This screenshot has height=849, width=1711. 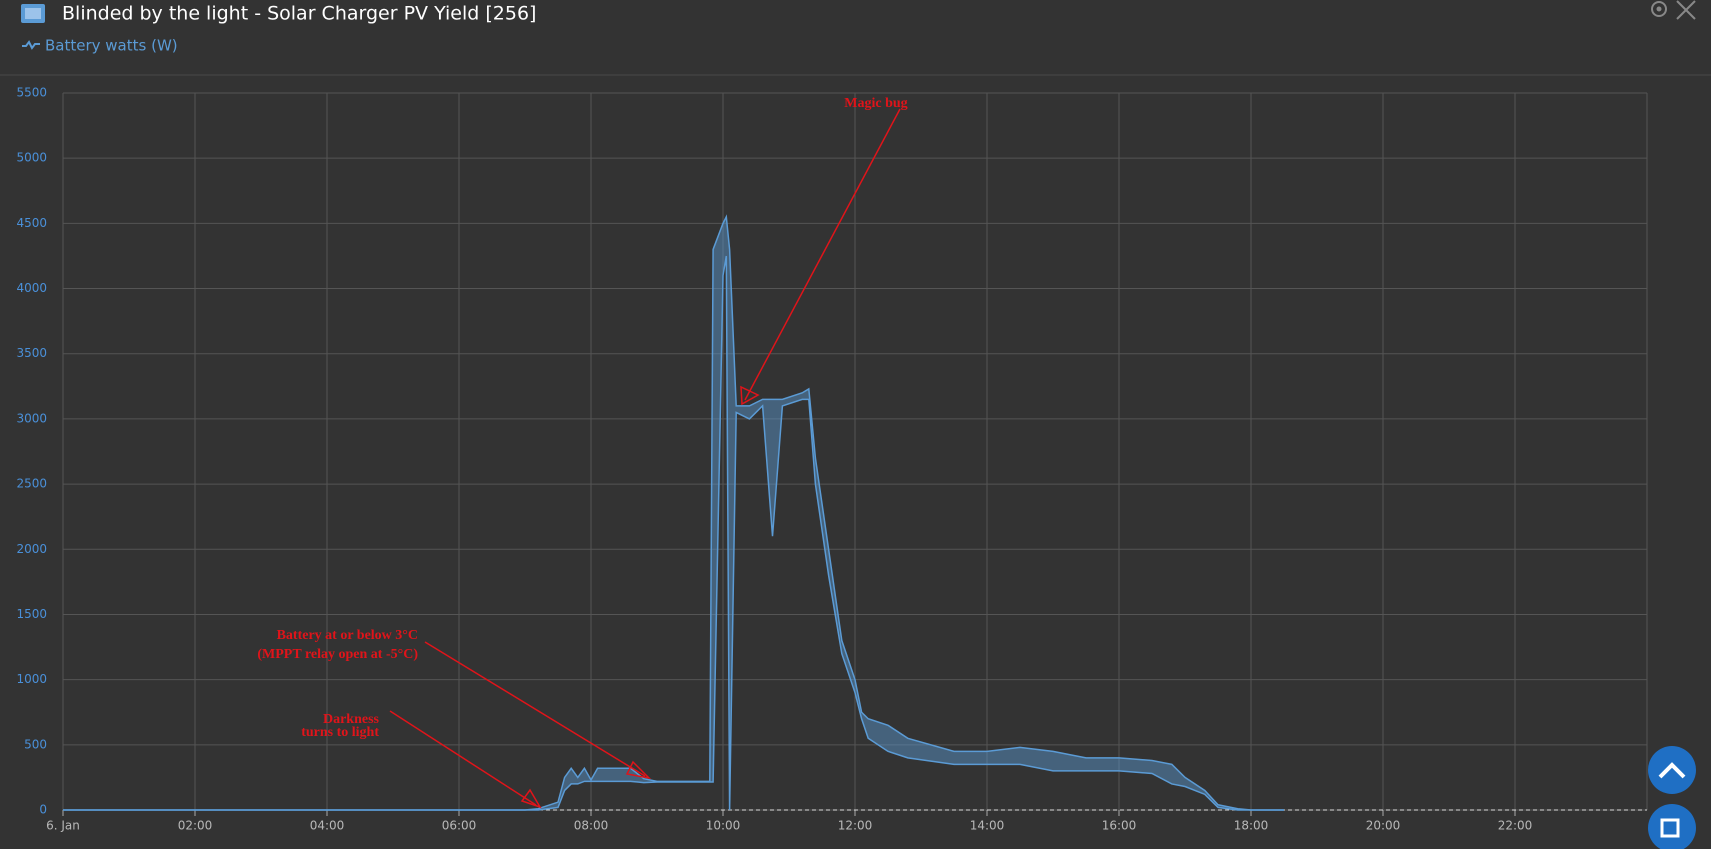 What do you see at coordinates (33, 13) in the screenshot?
I see `chart-icon-inner` at bounding box center [33, 13].